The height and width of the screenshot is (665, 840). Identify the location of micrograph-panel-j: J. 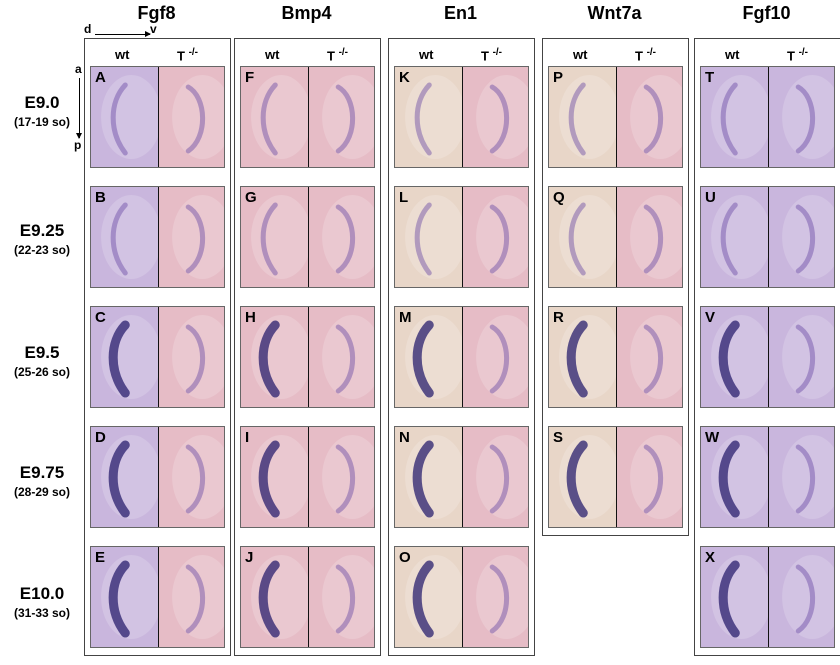
(307, 597).